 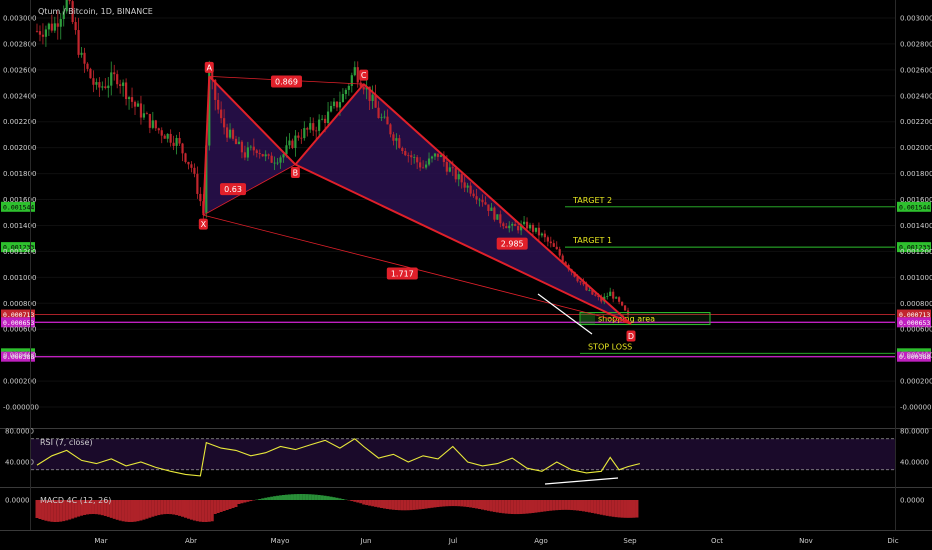 What do you see at coordinates (581, 481) in the screenshot?
I see `trend-line-rsi` at bounding box center [581, 481].